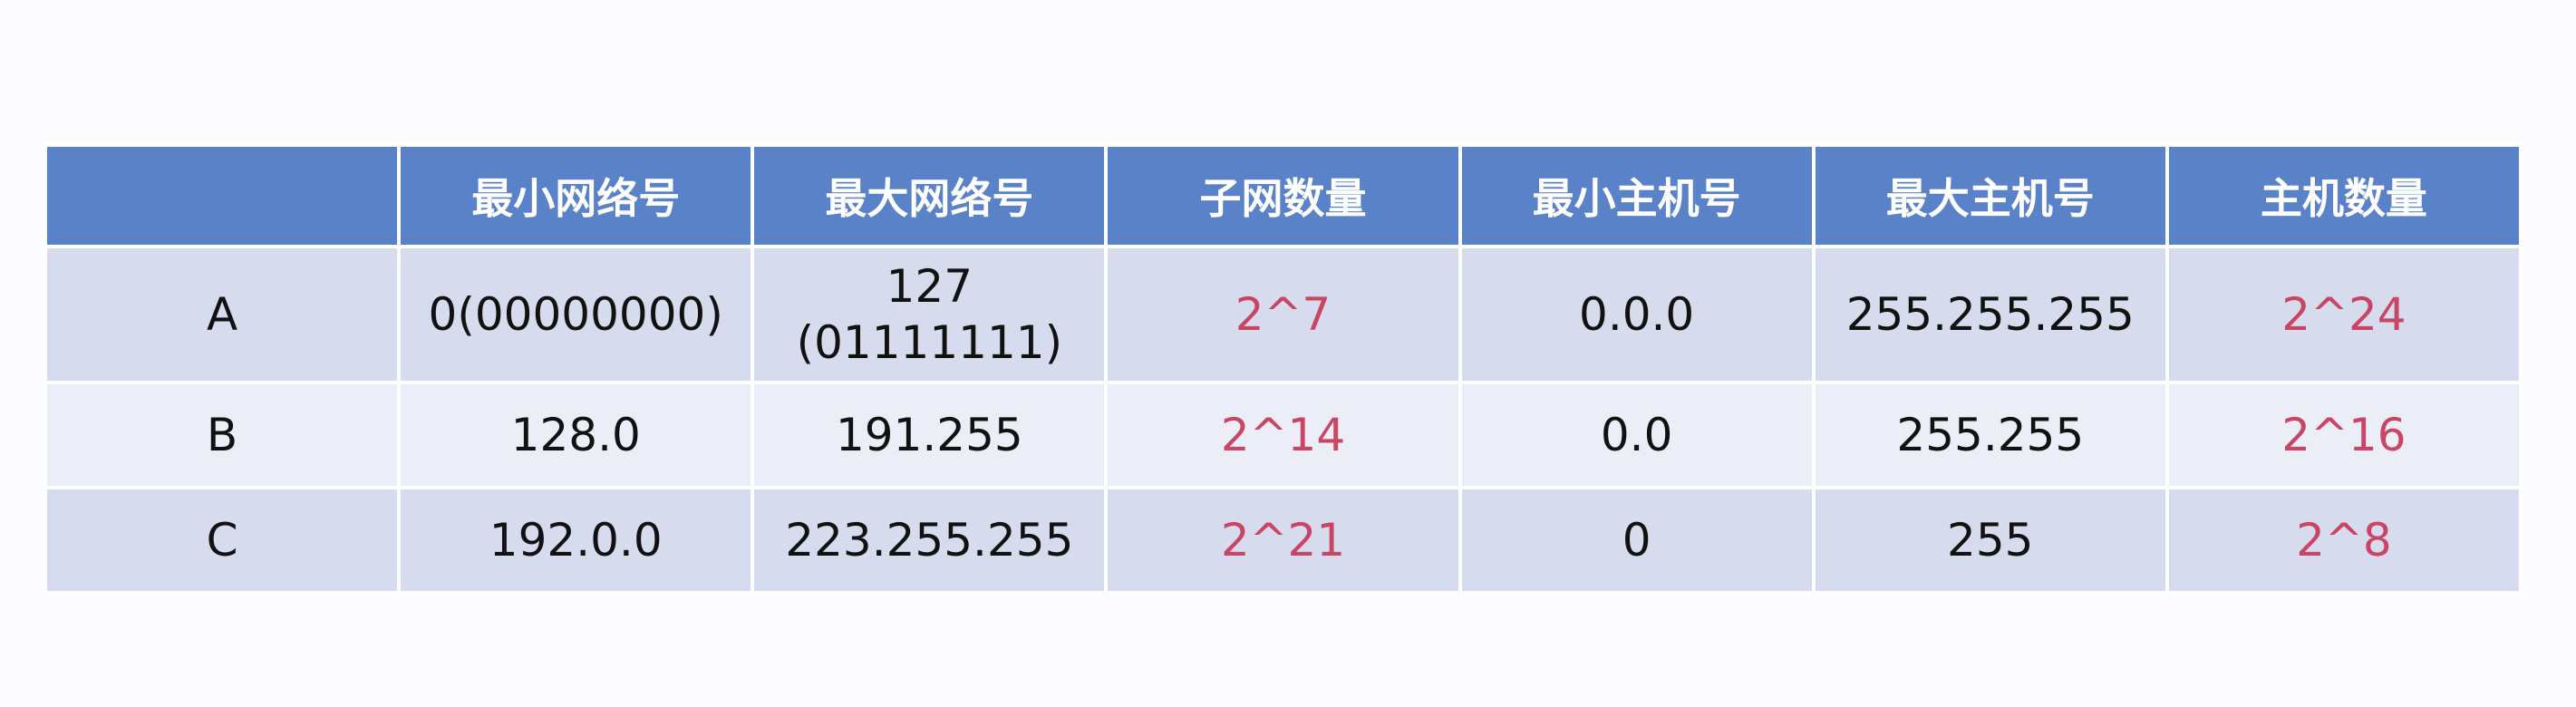 Image resolution: width=2576 pixels, height=707 pixels. I want to click on min-host-cell: 0.0.0, so click(1636, 314).